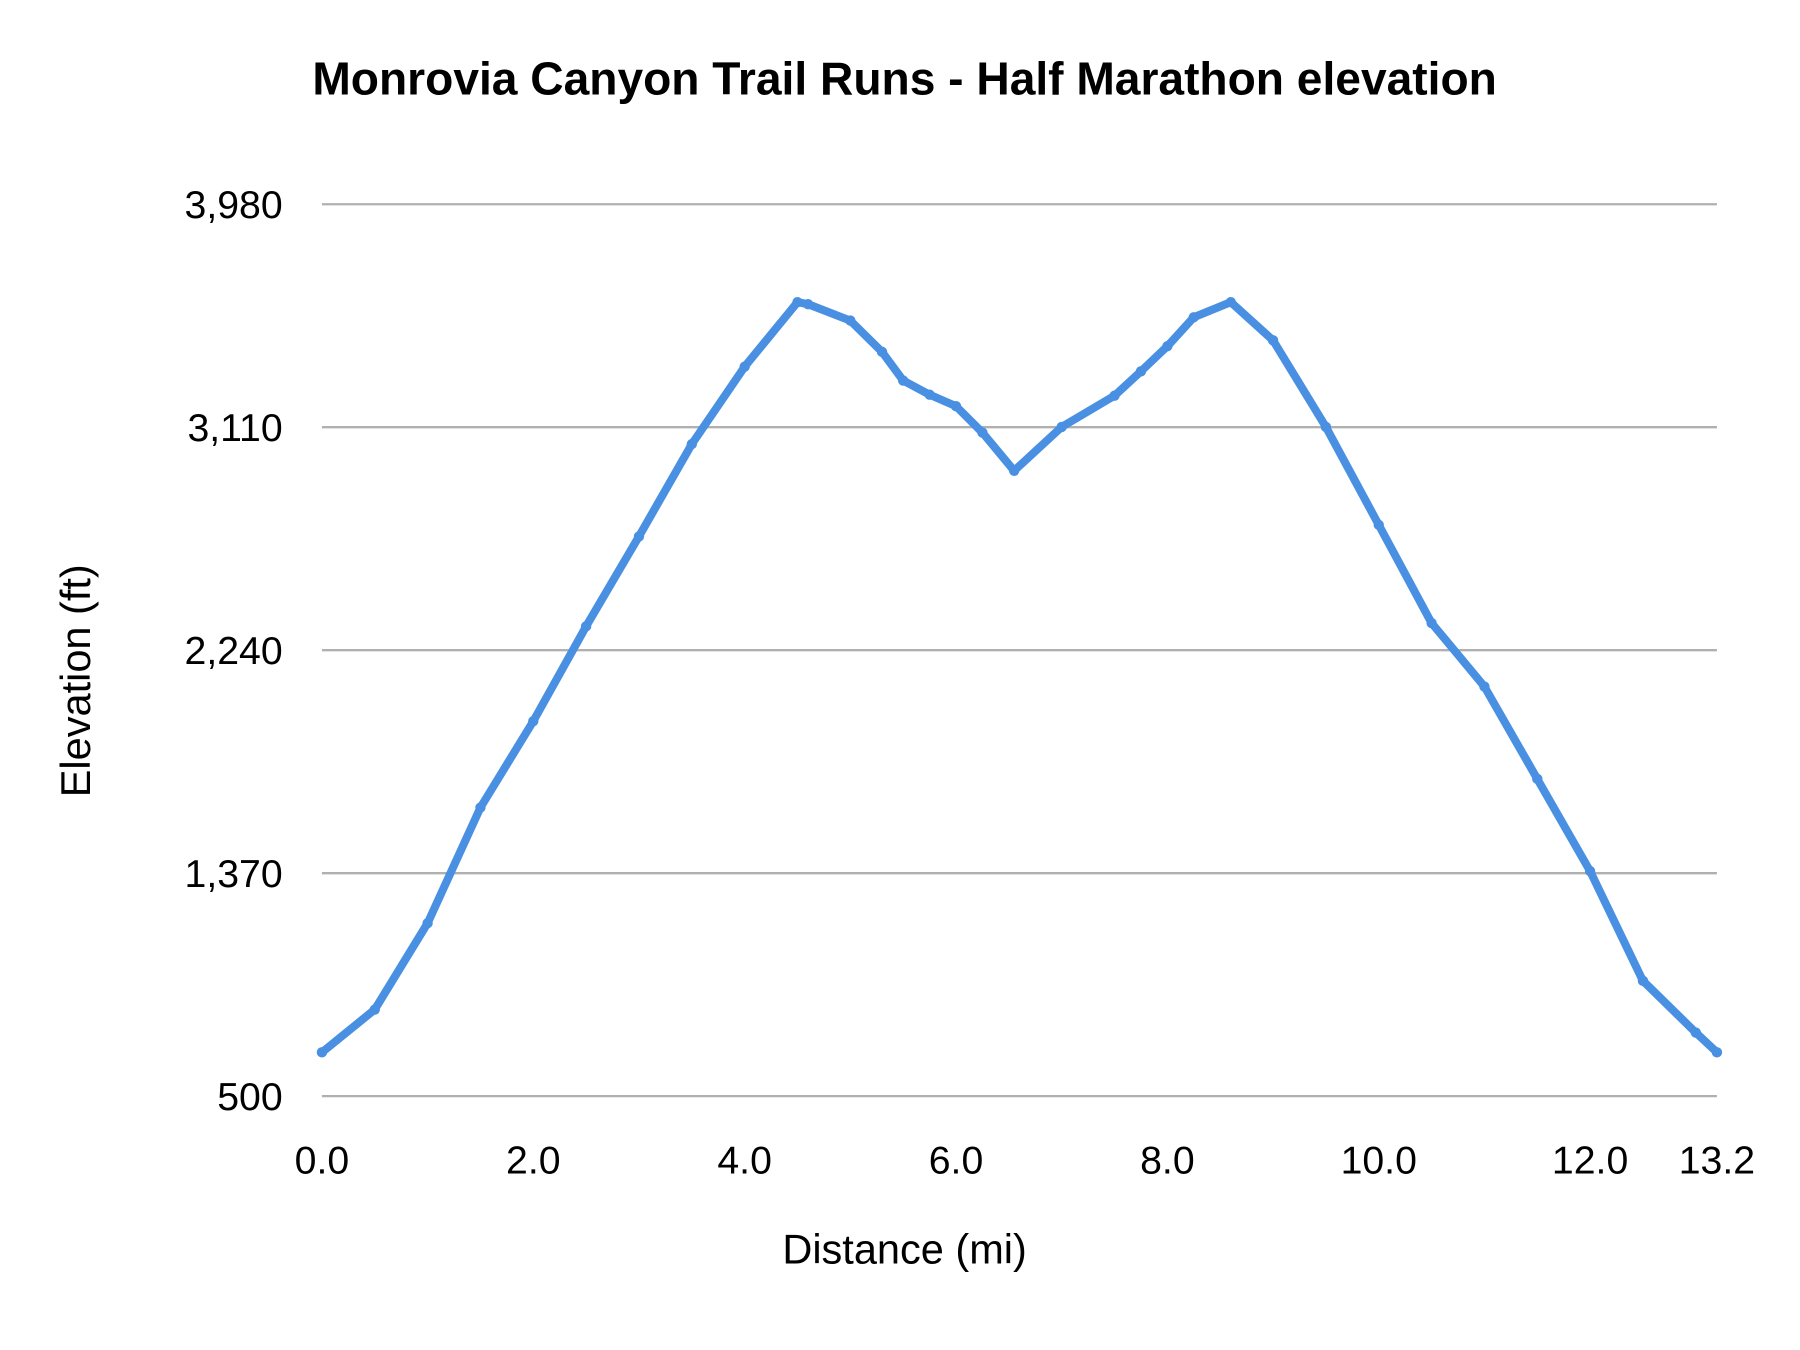 Image resolution: width=1800 pixels, height=1350 pixels. Describe the element at coordinates (322, 1160) in the screenshot. I see `x-tick-label: 0.0` at that location.